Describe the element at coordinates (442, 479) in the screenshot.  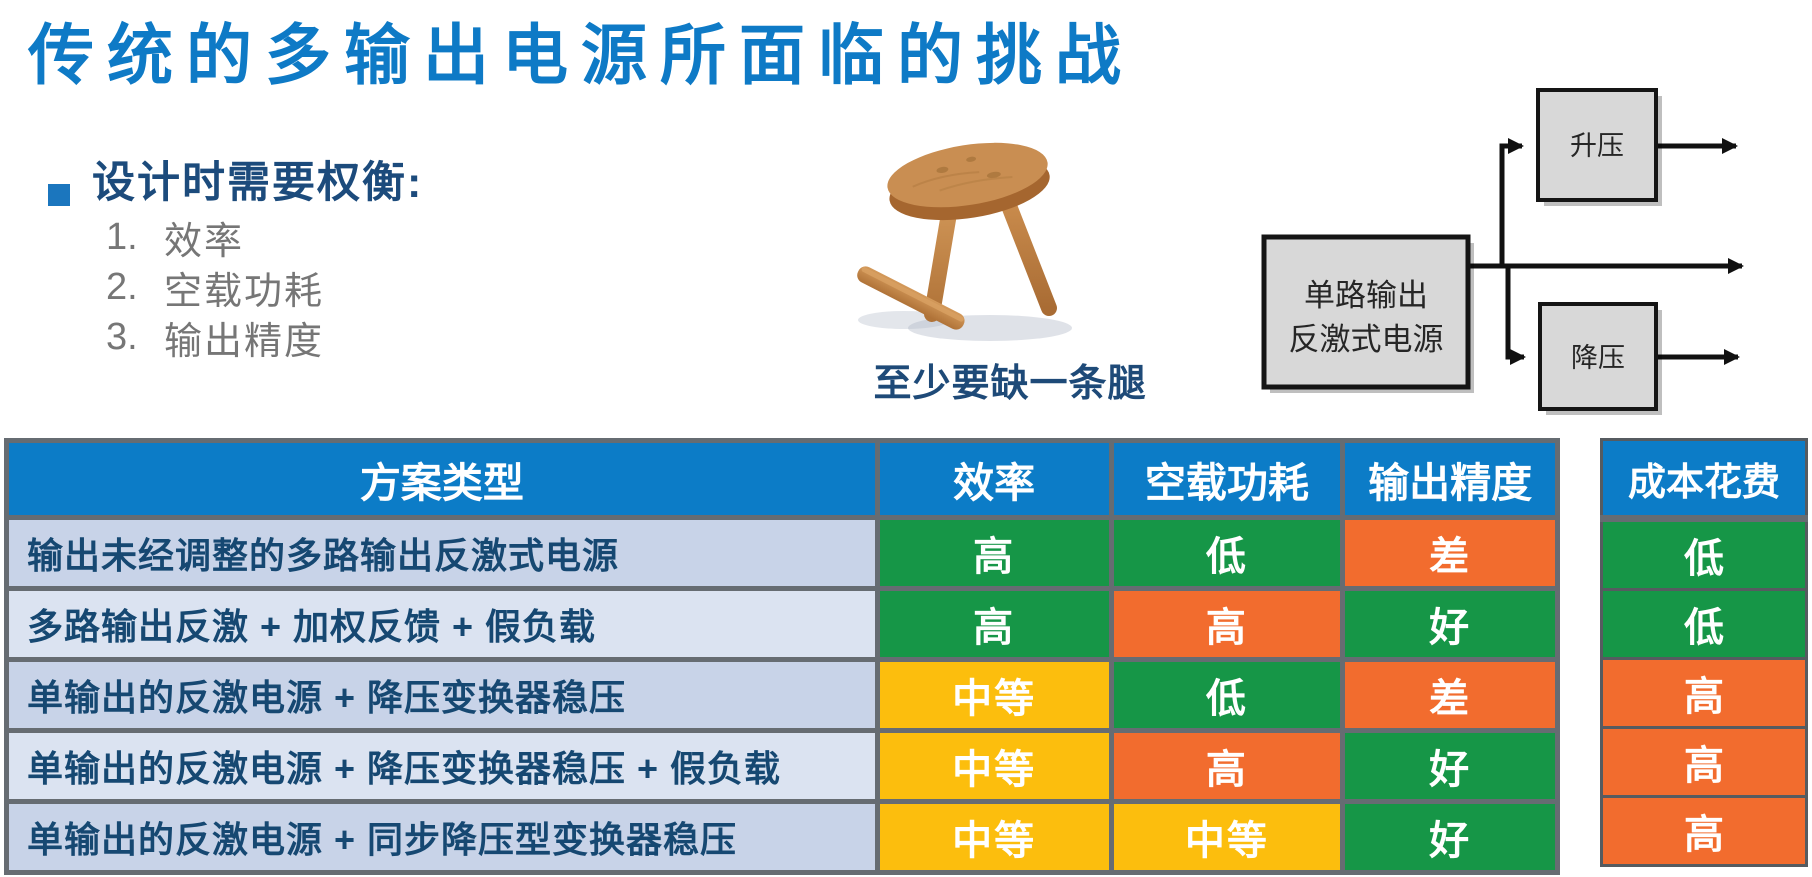
I see `header-plan-type: 方案类型` at that location.